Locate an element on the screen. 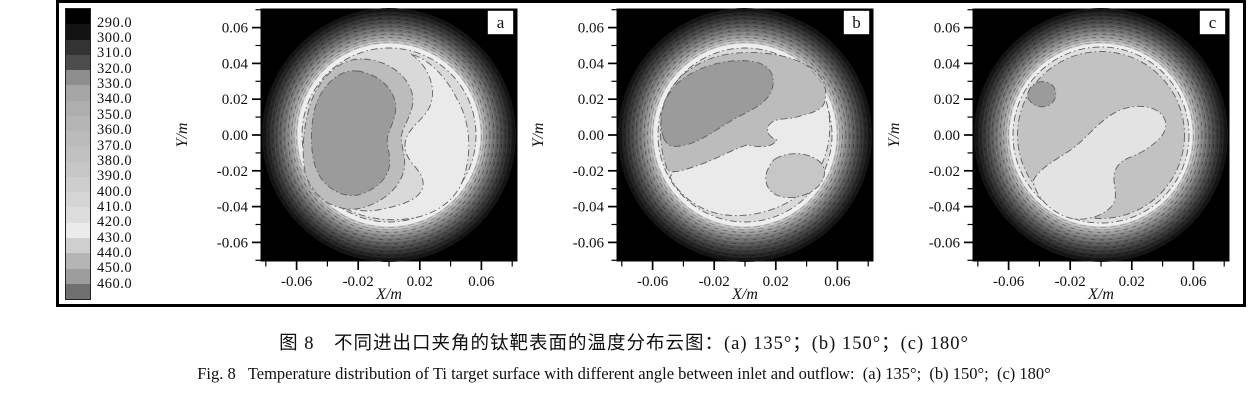  panel-letter-badge: c is located at coordinates (1212, 22).